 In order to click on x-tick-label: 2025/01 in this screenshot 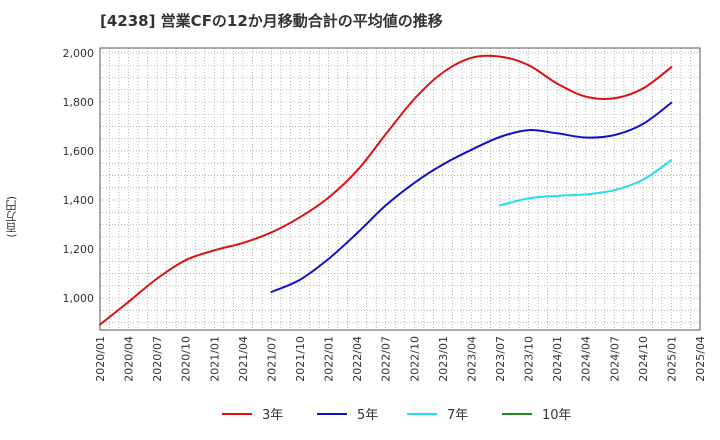, I will do `click(671, 359)`.